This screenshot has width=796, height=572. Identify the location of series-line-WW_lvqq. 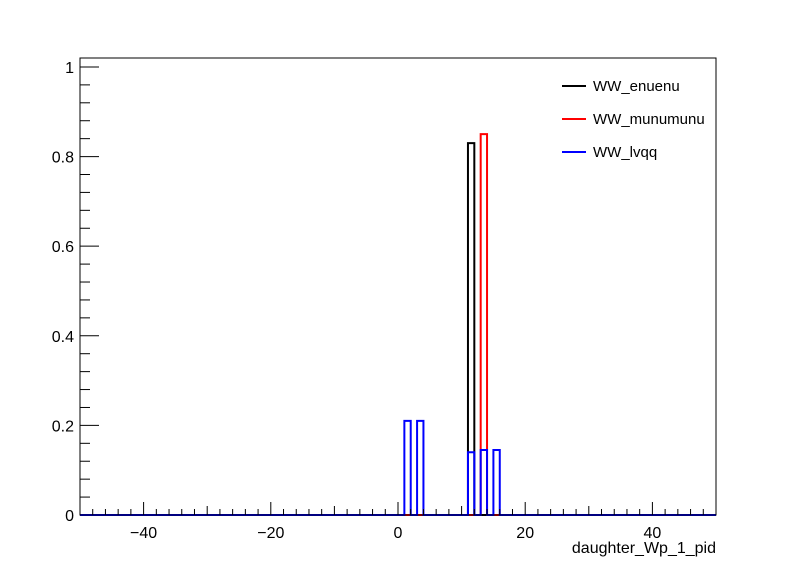
(398, 467).